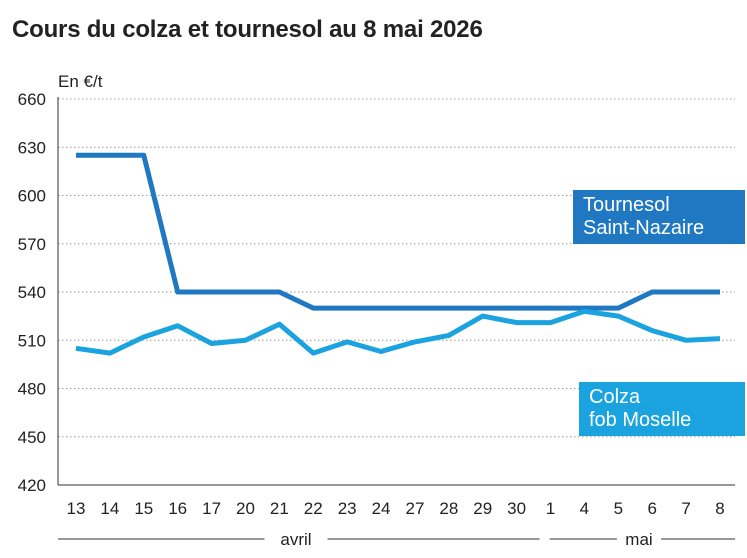 This screenshot has width=747, height=558. What do you see at coordinates (32, 292) in the screenshot?
I see `y-tick-label: 540` at bounding box center [32, 292].